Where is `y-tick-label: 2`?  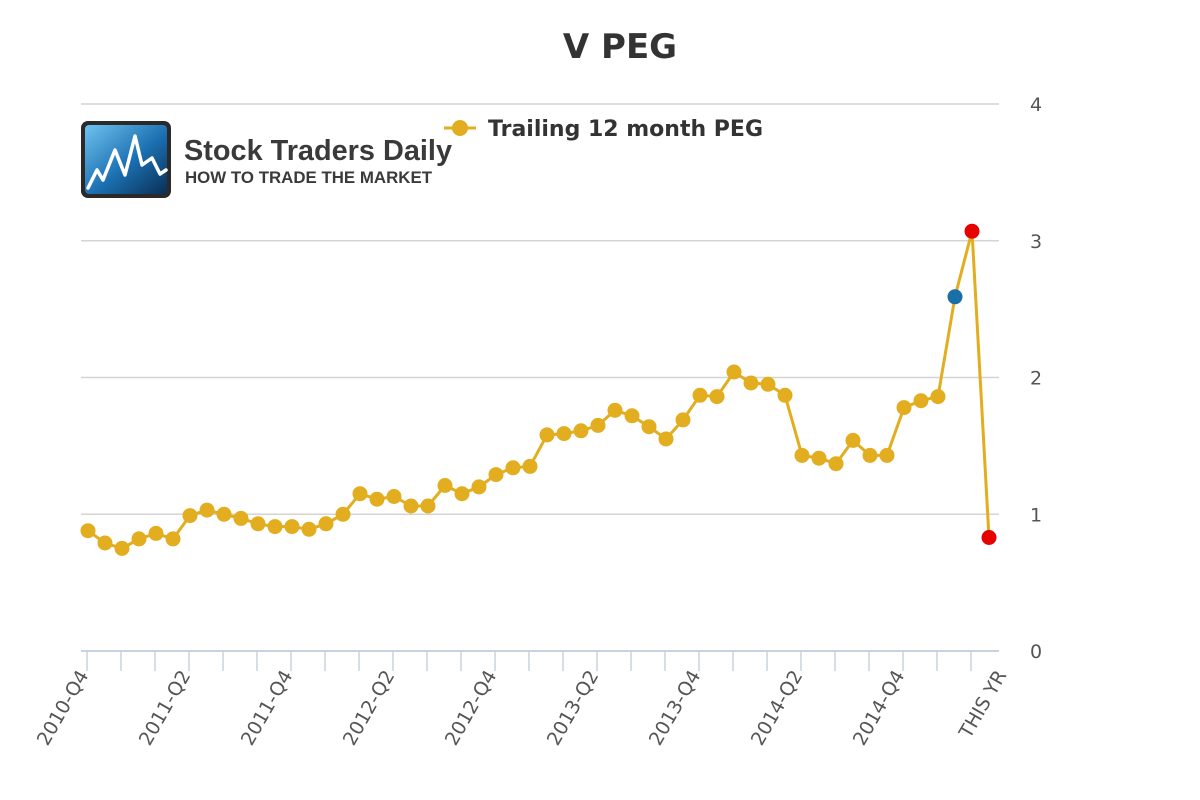
y-tick-label: 2 is located at coordinates (1036, 379).